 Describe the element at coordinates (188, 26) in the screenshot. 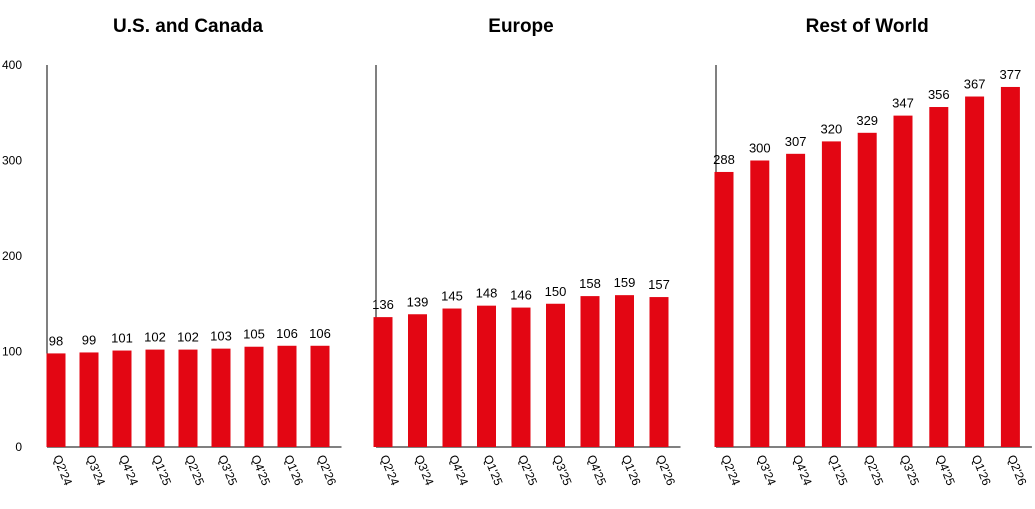

I see `panel-title: U.S. and Canada` at that location.